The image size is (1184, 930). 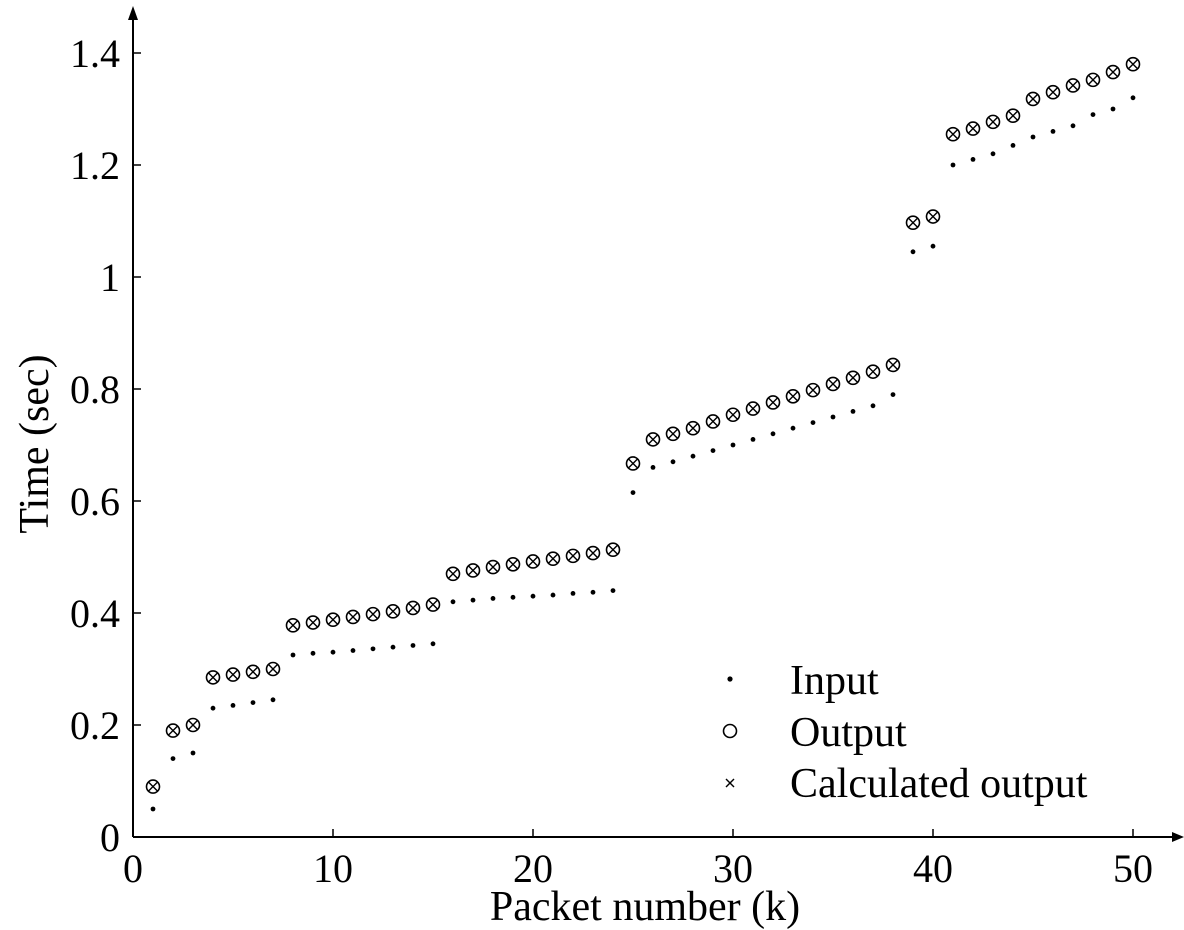 What do you see at coordinates (733, 868) in the screenshot?
I see `x-tick-label: 30` at bounding box center [733, 868].